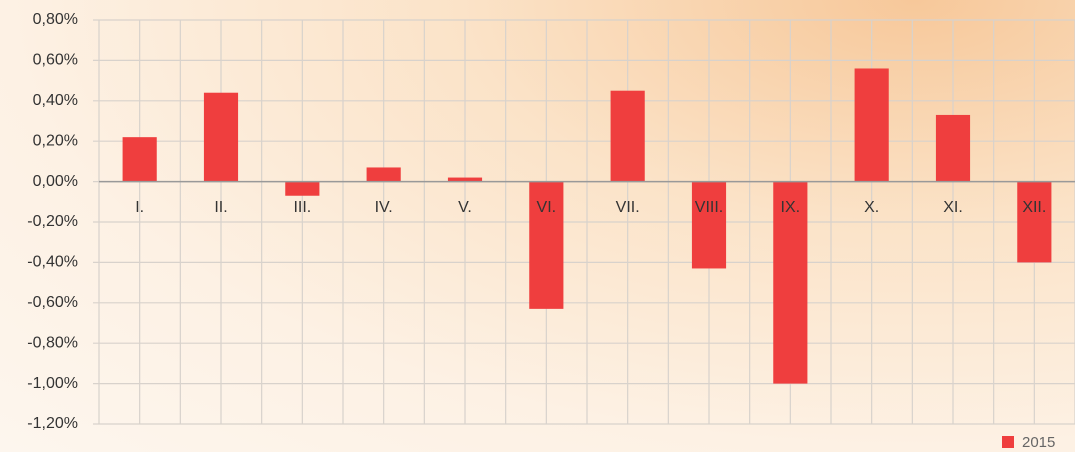 Image resolution: width=1075 pixels, height=452 pixels. What do you see at coordinates (953, 207) in the screenshot?
I see `x-tick-label: XI.` at bounding box center [953, 207].